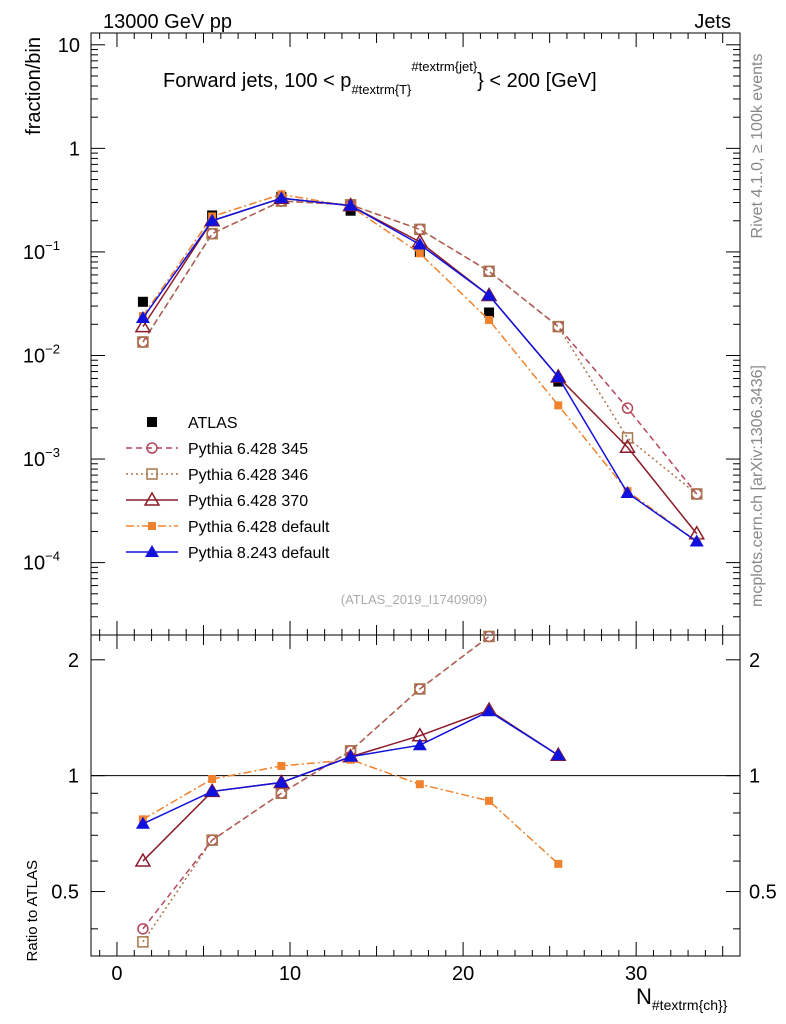  Describe the element at coordinates (754, 777) in the screenshot. I see `ratio-y-tick-label-right: 1` at that location.